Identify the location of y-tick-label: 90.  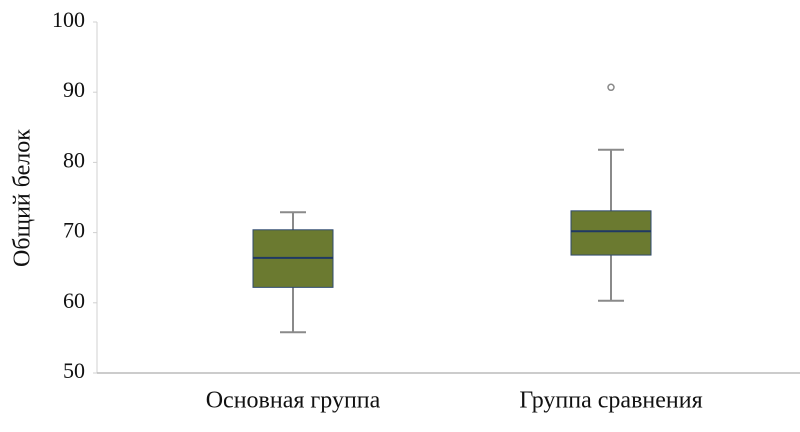
(74, 89).